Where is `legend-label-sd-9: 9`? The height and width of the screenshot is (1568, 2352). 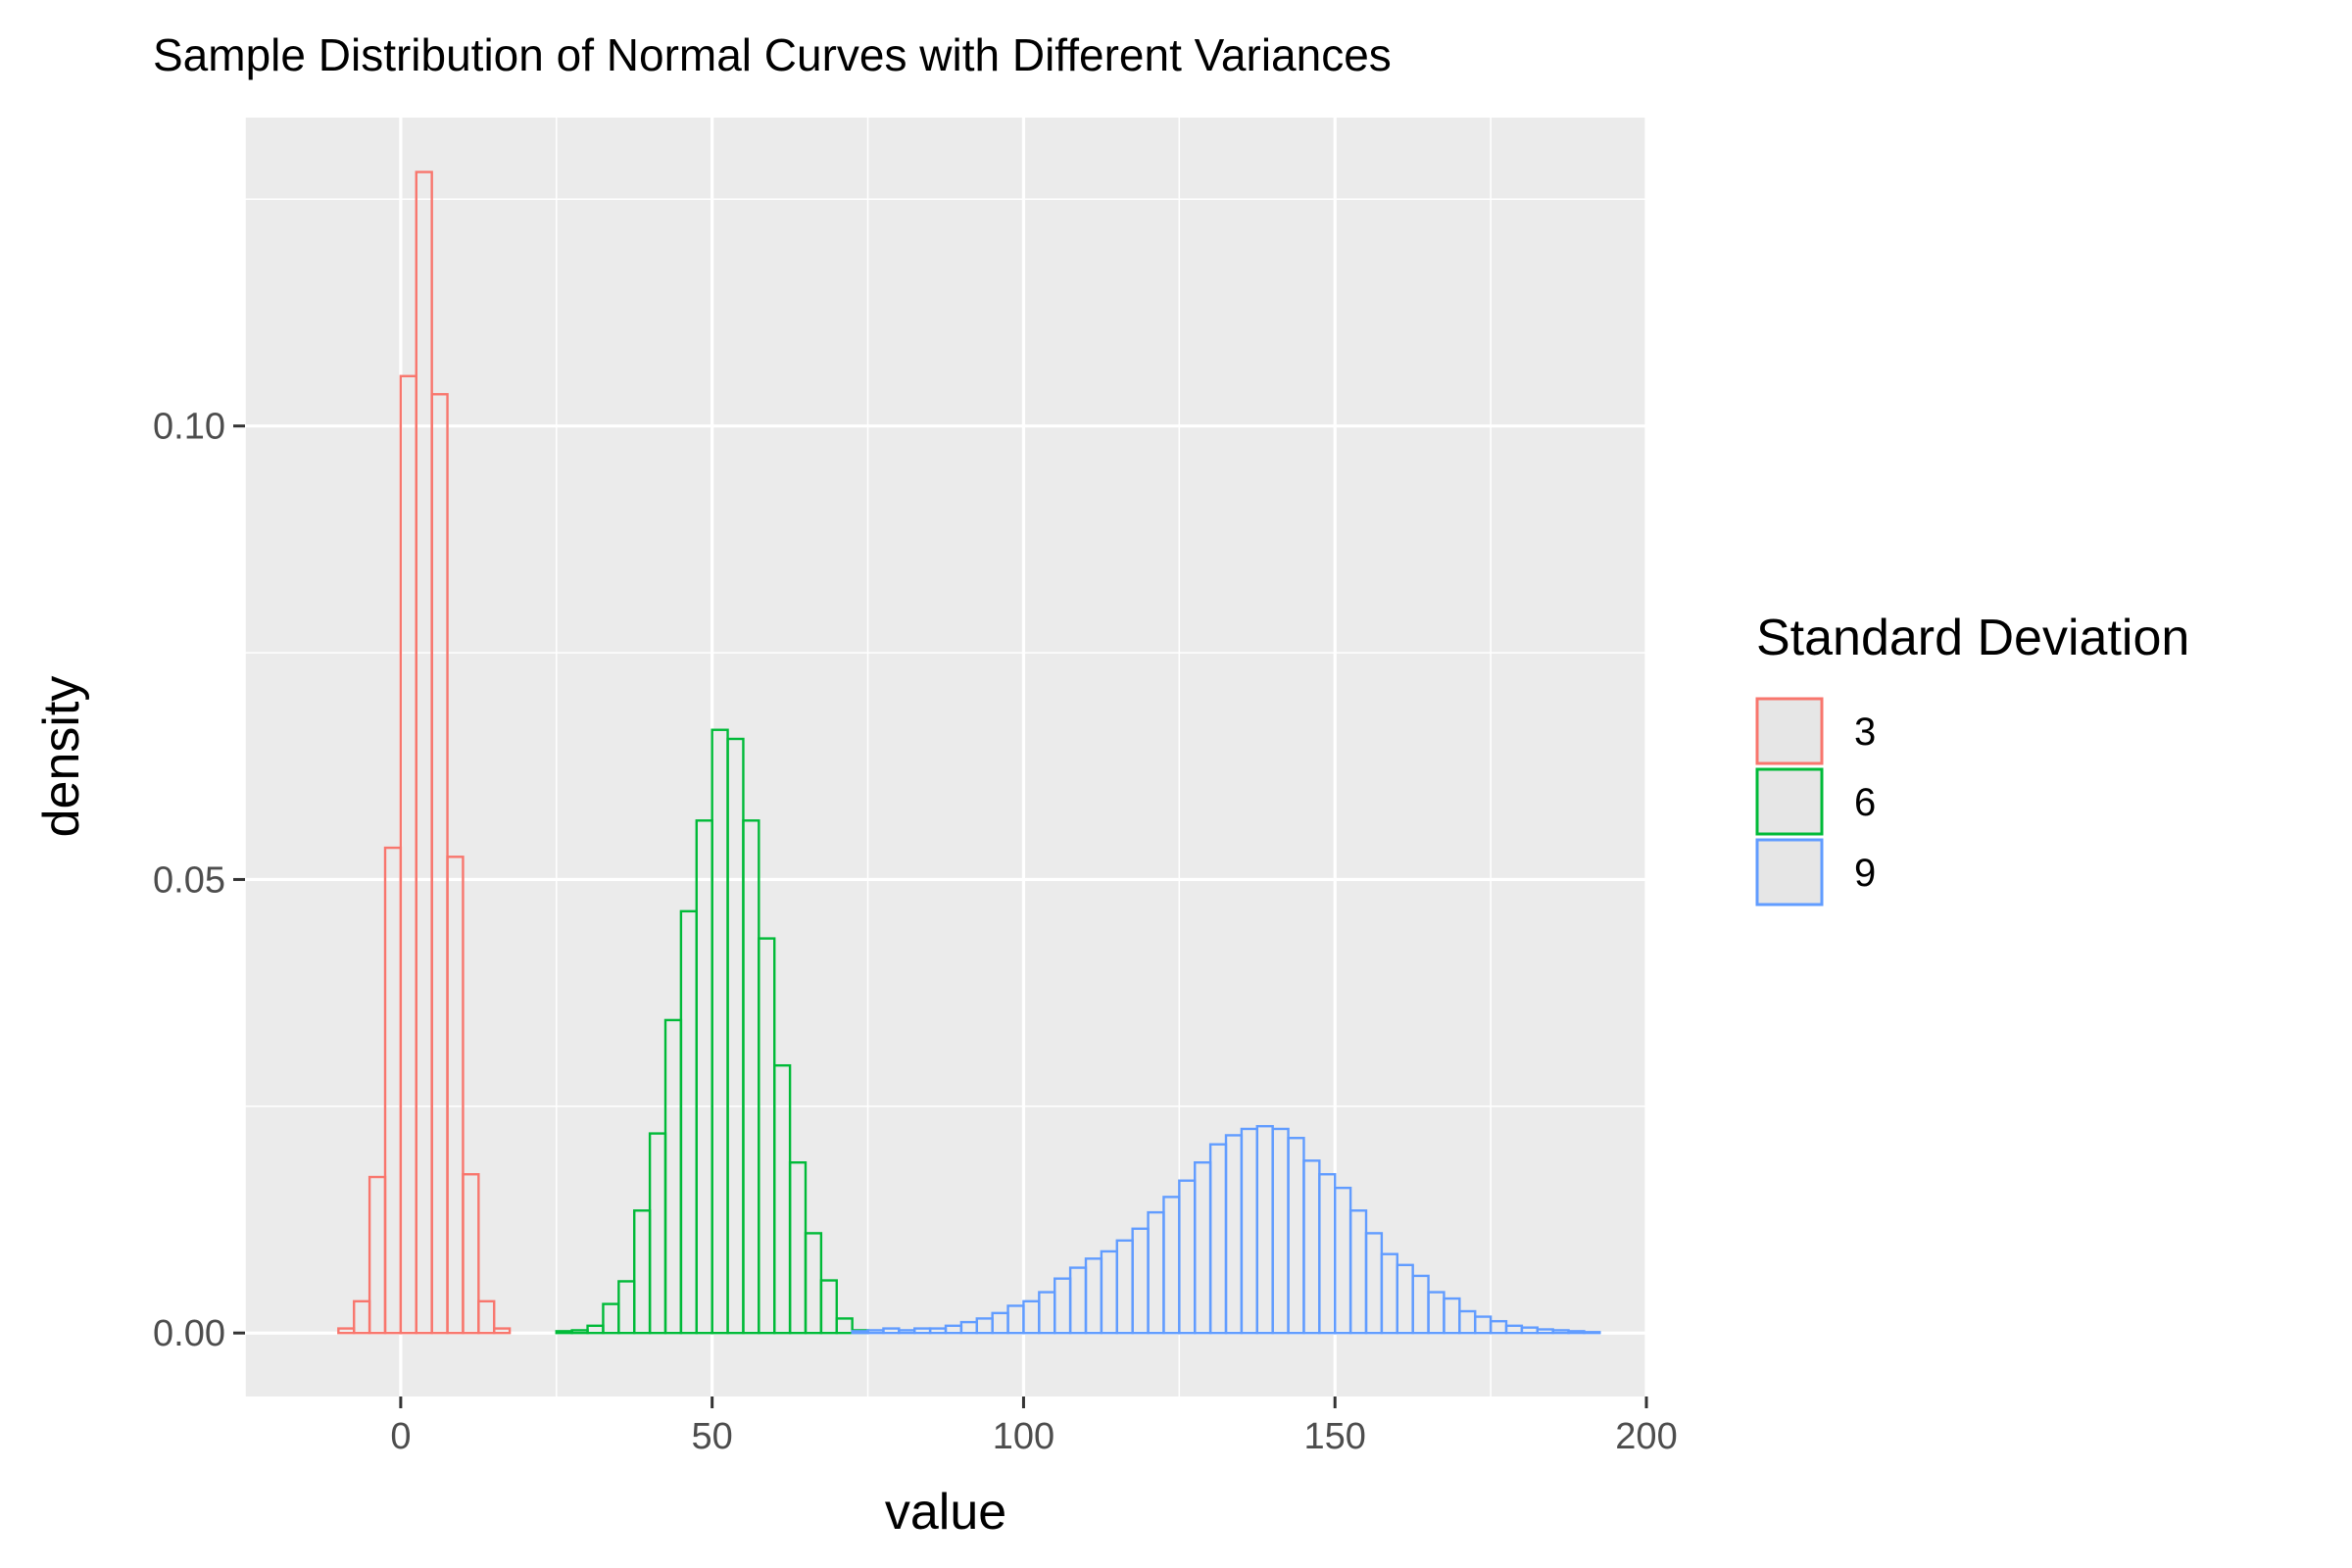 legend-label-sd-9: 9 is located at coordinates (1865, 873).